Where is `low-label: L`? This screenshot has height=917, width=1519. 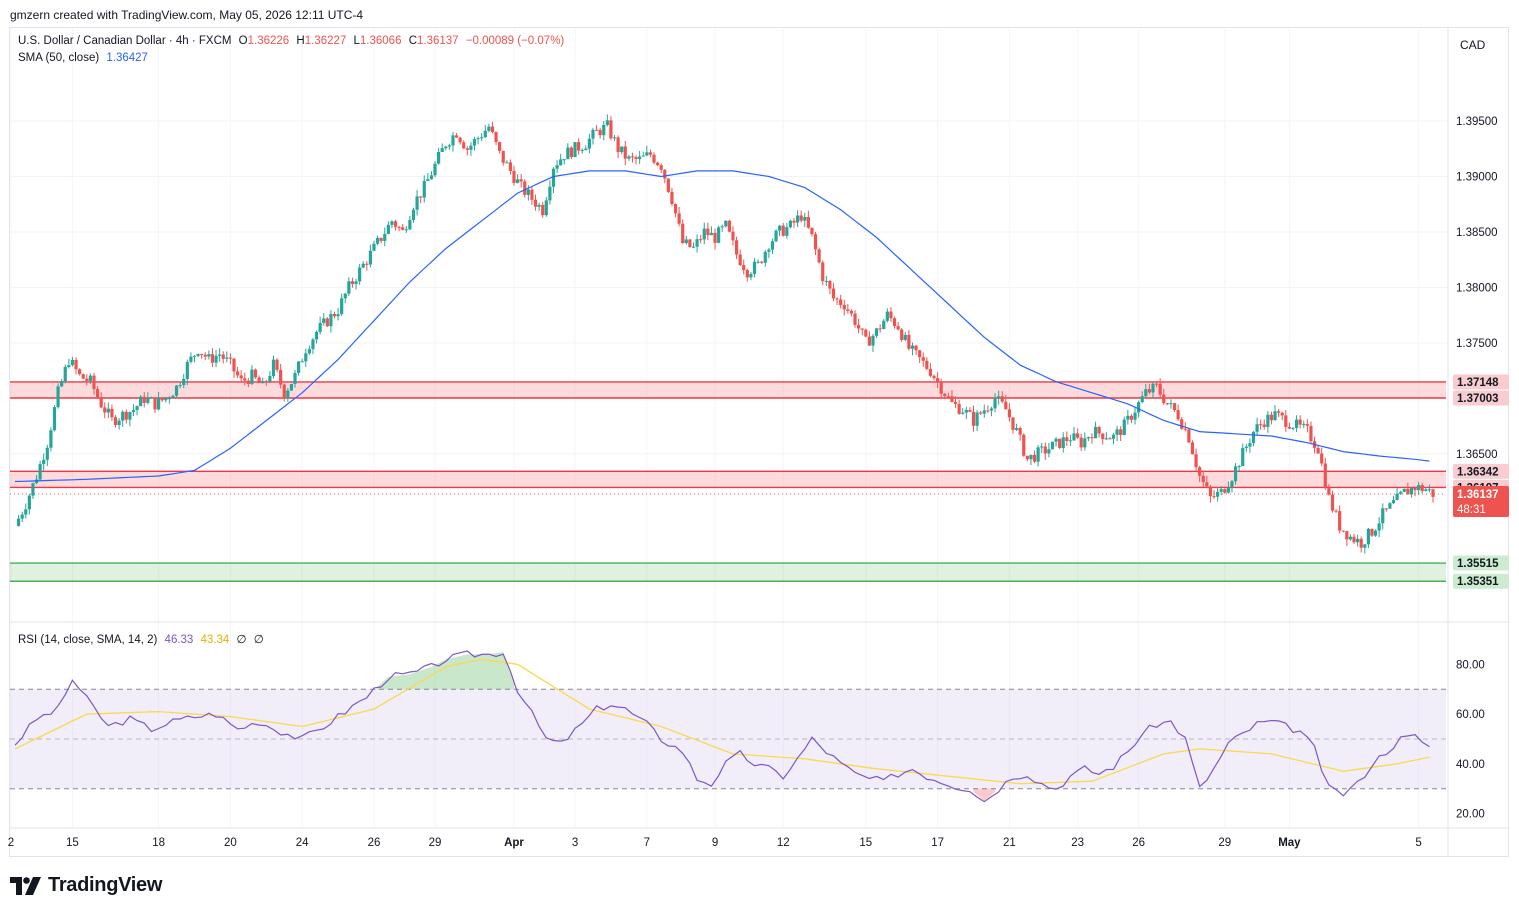 low-label: L is located at coordinates (356, 41).